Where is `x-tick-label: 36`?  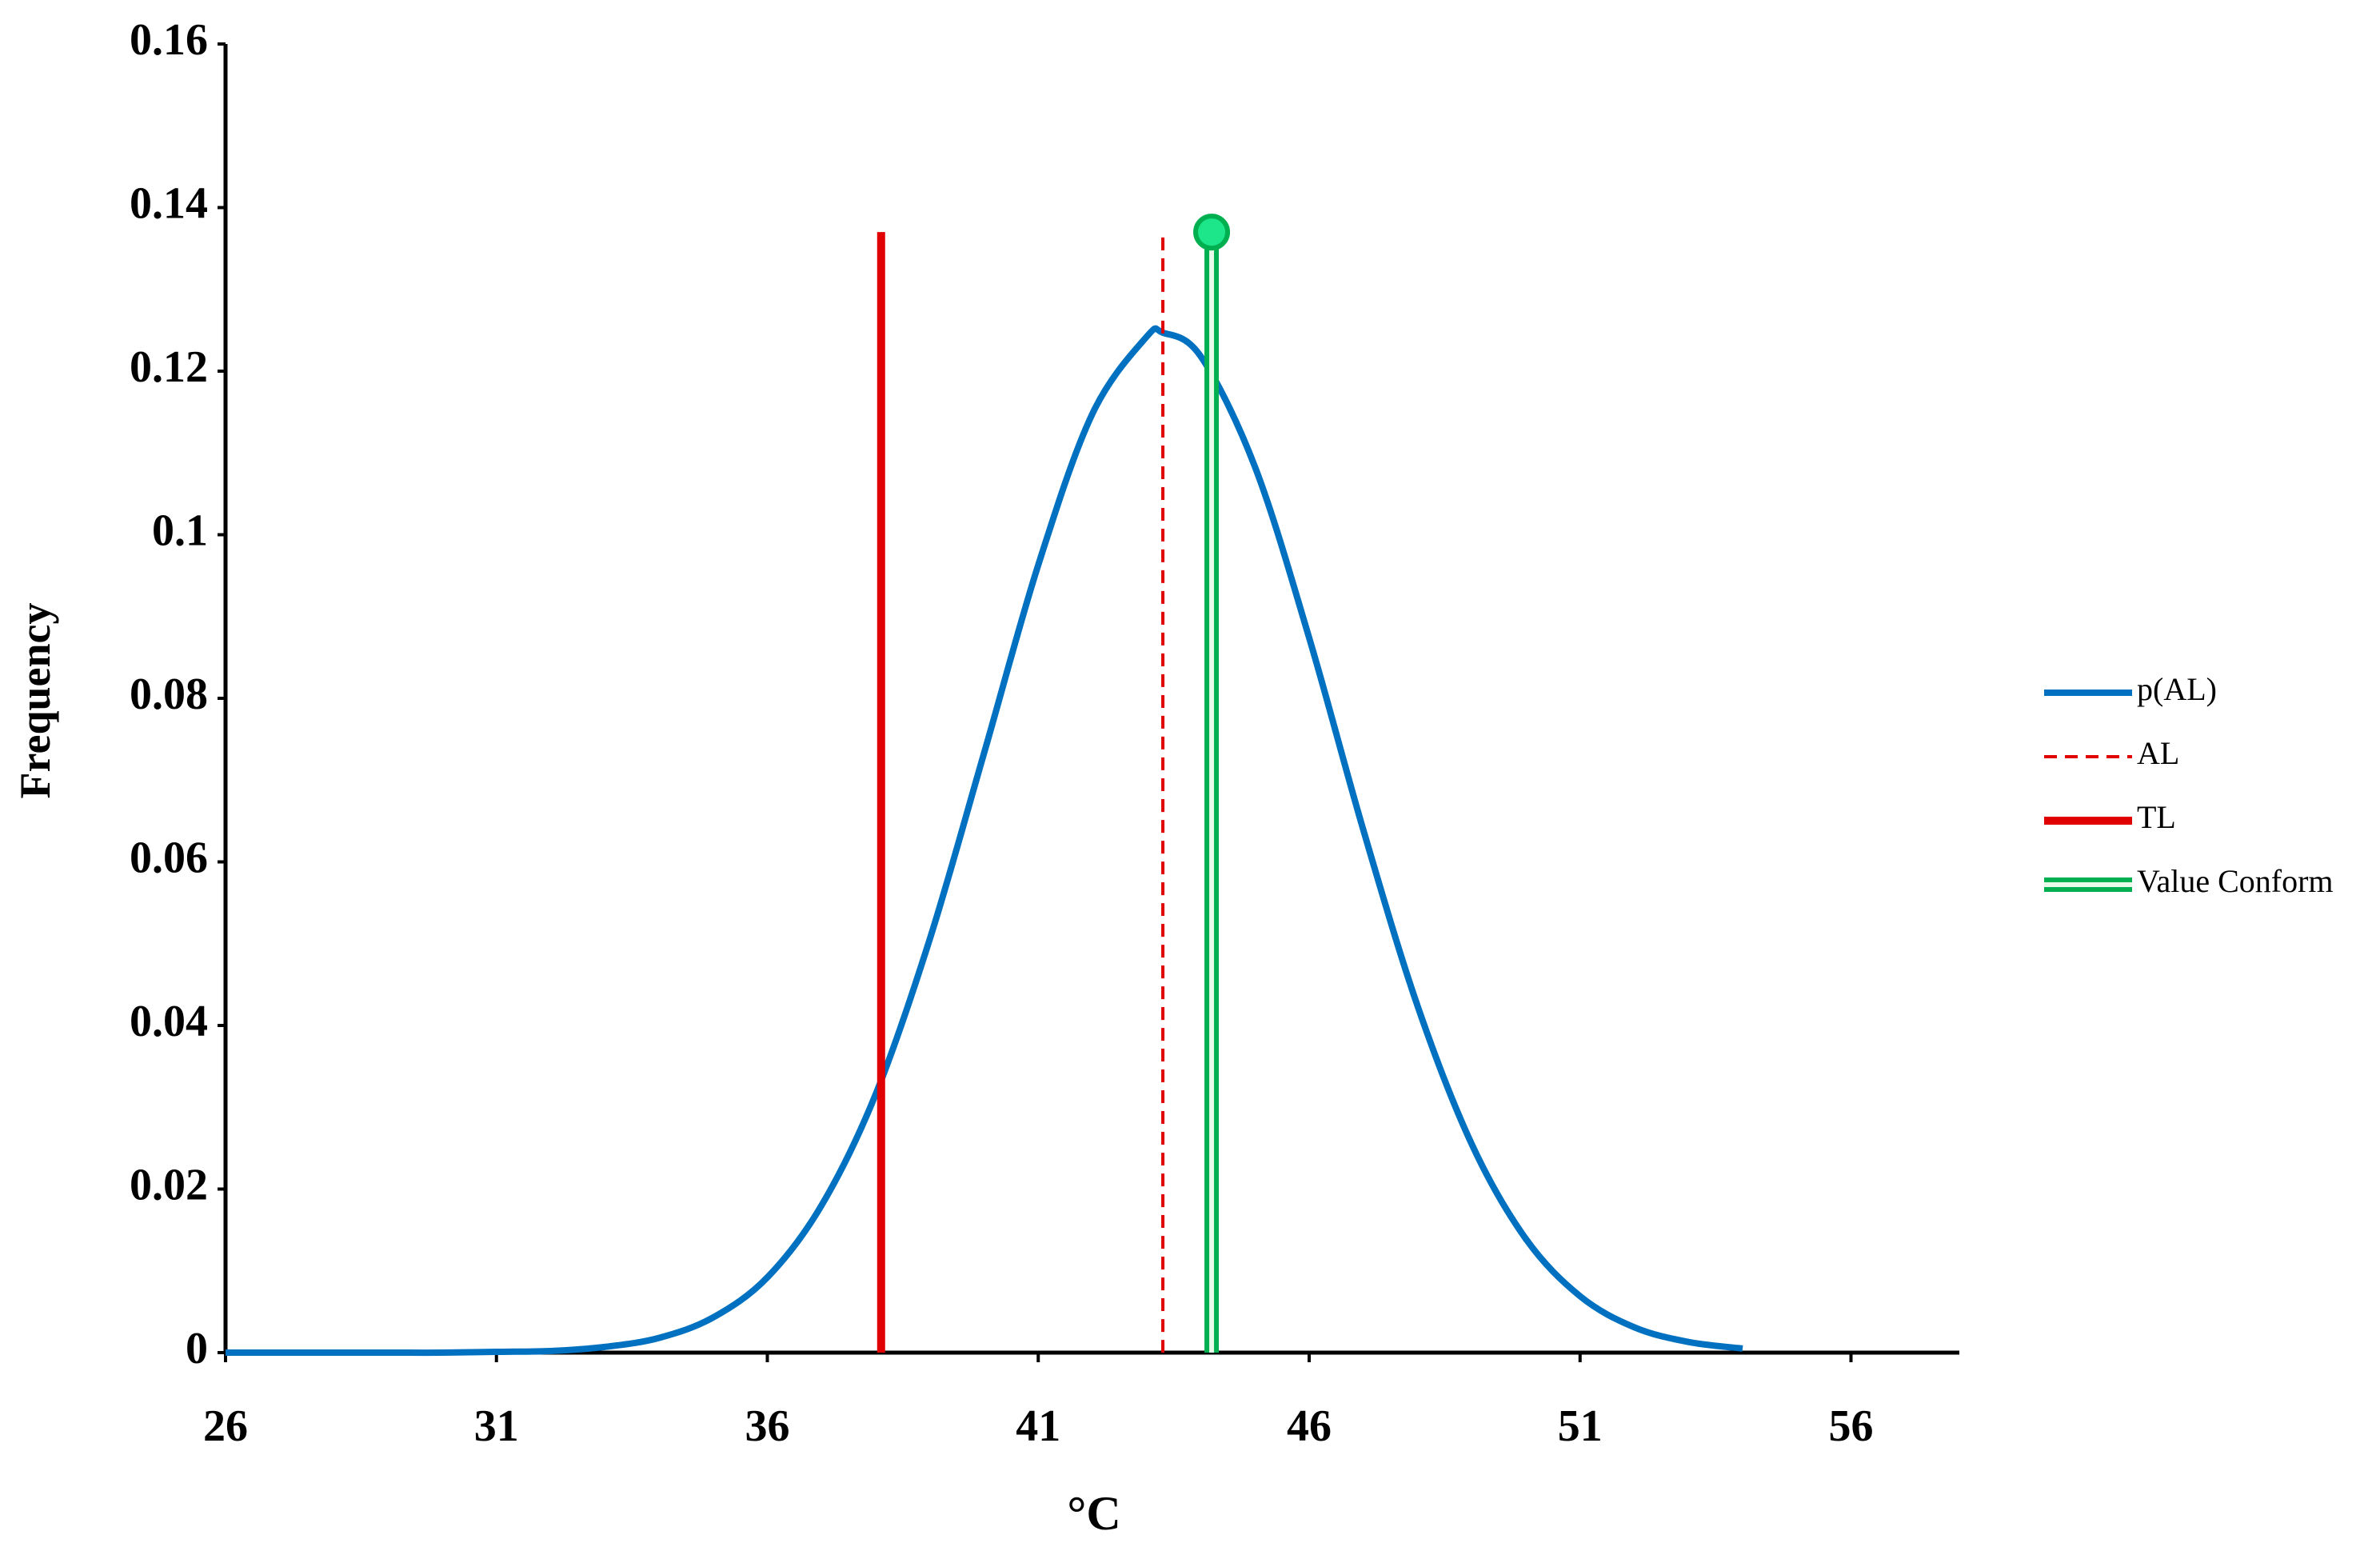 x-tick-label: 36 is located at coordinates (767, 1426).